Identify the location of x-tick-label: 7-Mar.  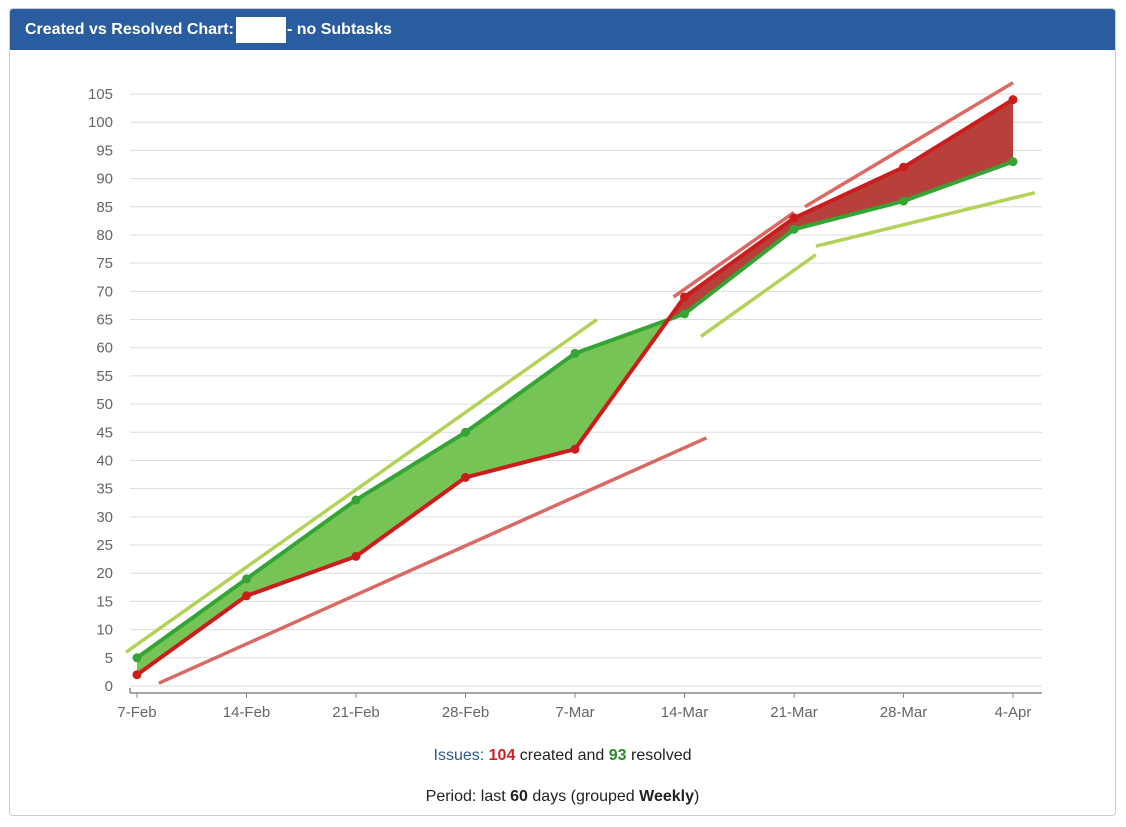
(574, 712).